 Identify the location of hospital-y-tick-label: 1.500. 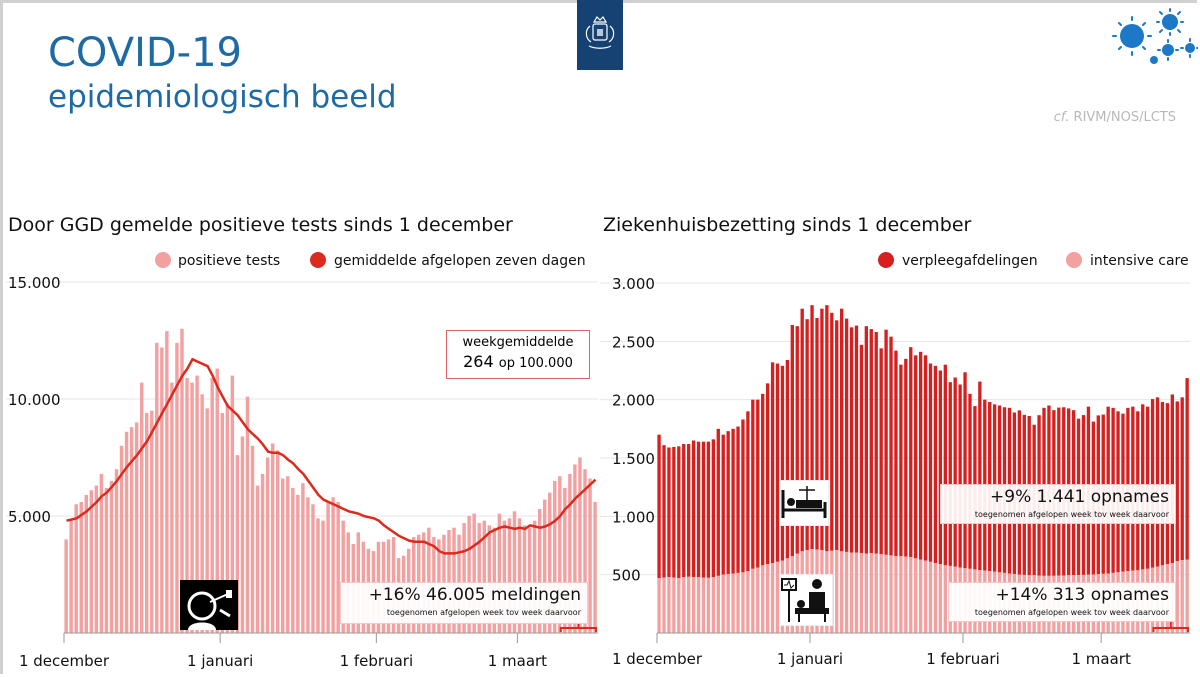
(633, 459).